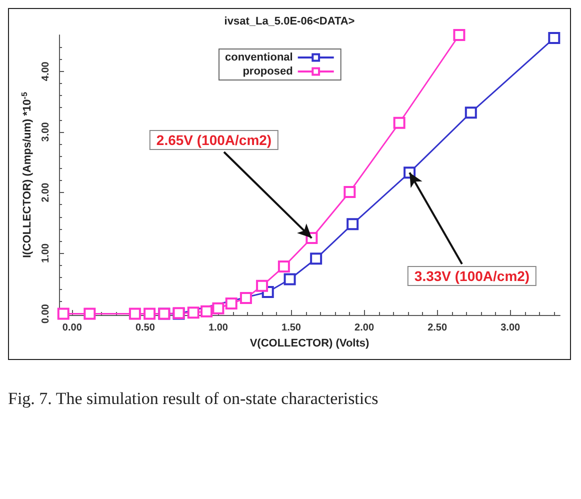 This screenshot has height=499, width=581. What do you see at coordinates (46, 253) in the screenshot?
I see `y-tick-label: 1.00` at bounding box center [46, 253].